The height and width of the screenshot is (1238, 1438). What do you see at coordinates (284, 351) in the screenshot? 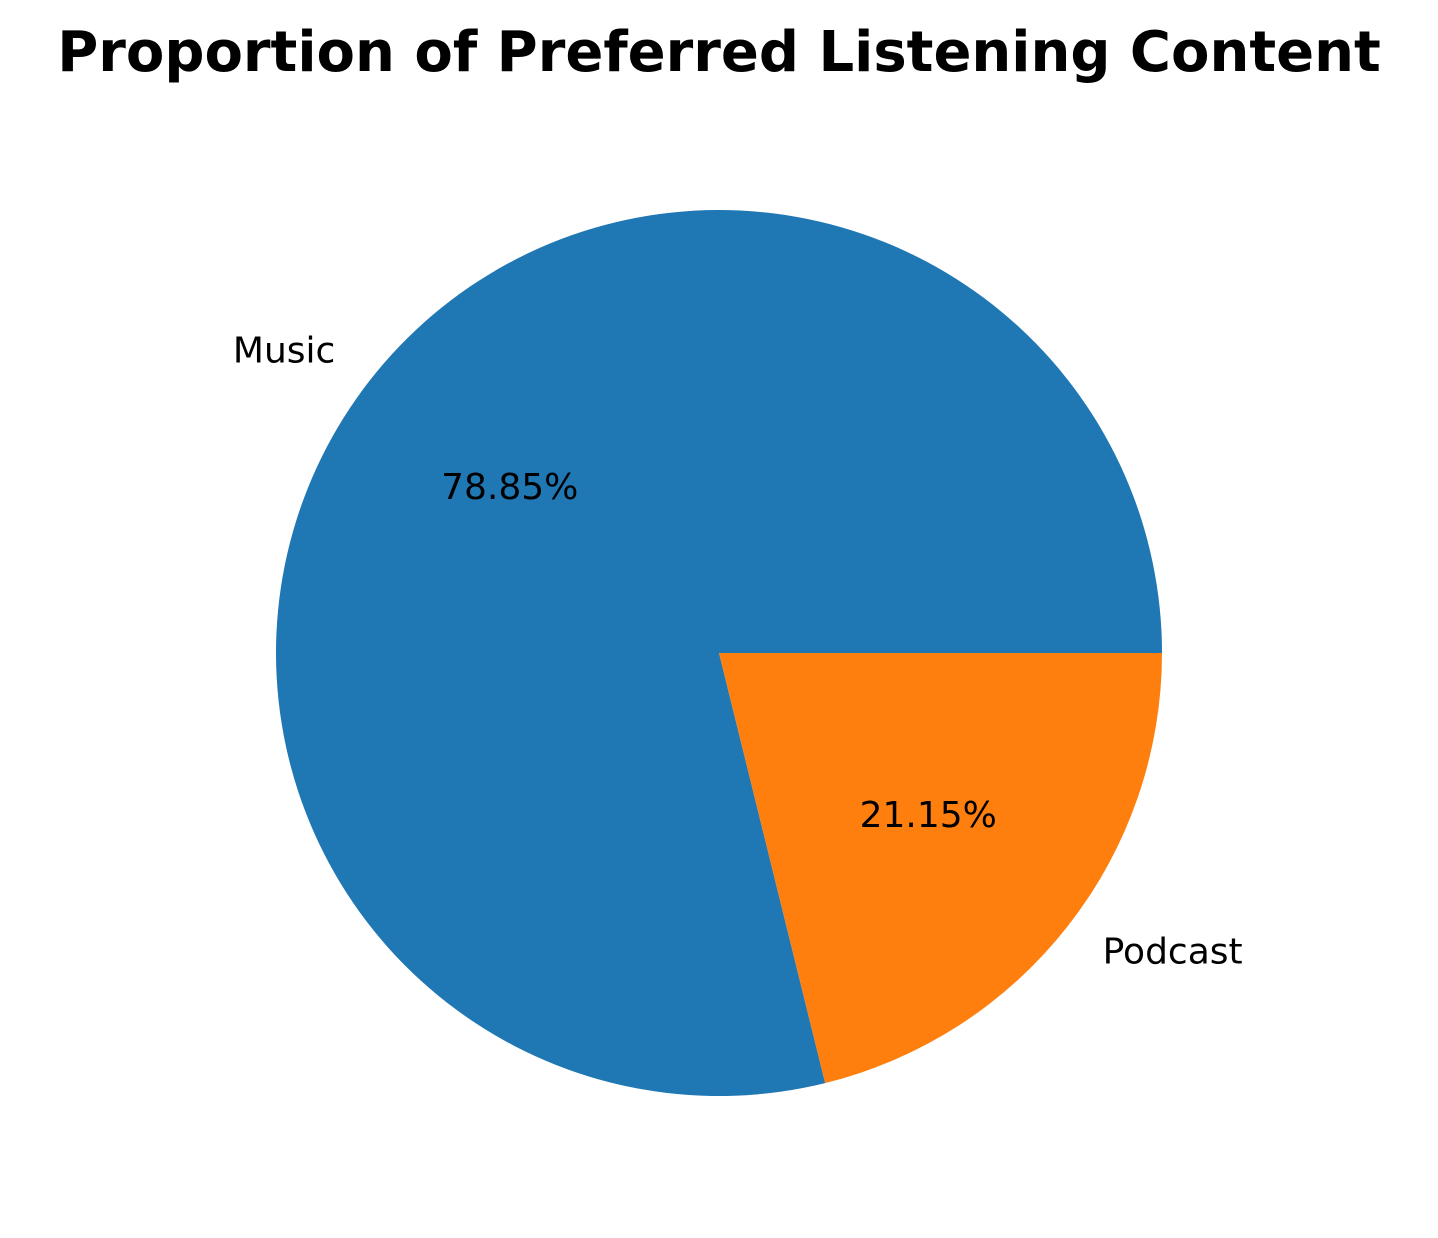
I see `slice-label-music: Music` at bounding box center [284, 351].